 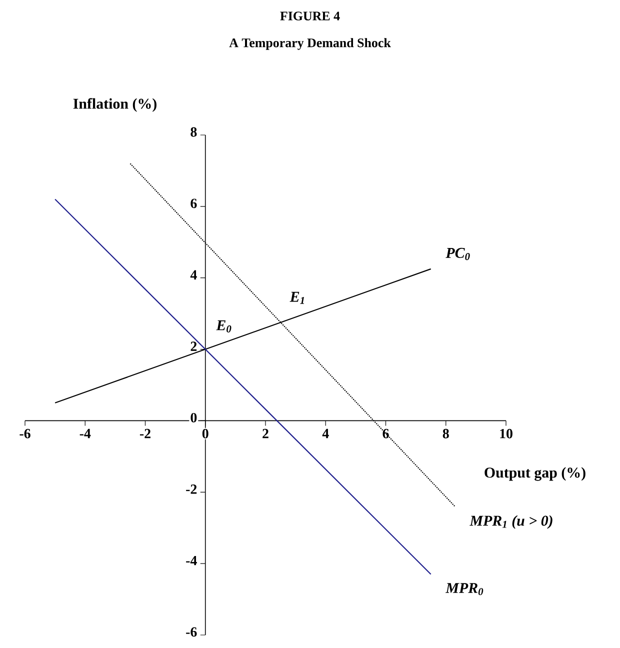 I want to click on series-label: MPR$_{1}$ (u > 0), so click(x=511, y=522).